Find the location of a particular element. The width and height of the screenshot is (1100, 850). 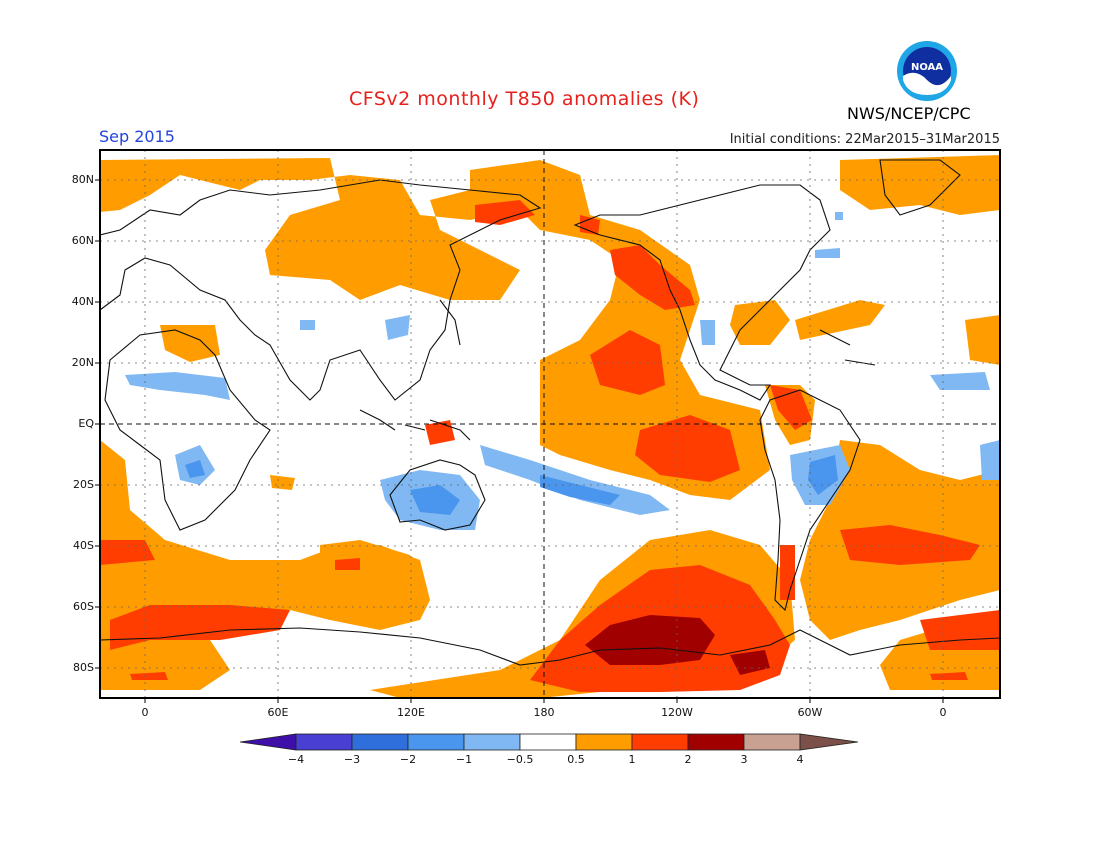

colorbar-label-1: 1 is located at coordinates (632, 759).